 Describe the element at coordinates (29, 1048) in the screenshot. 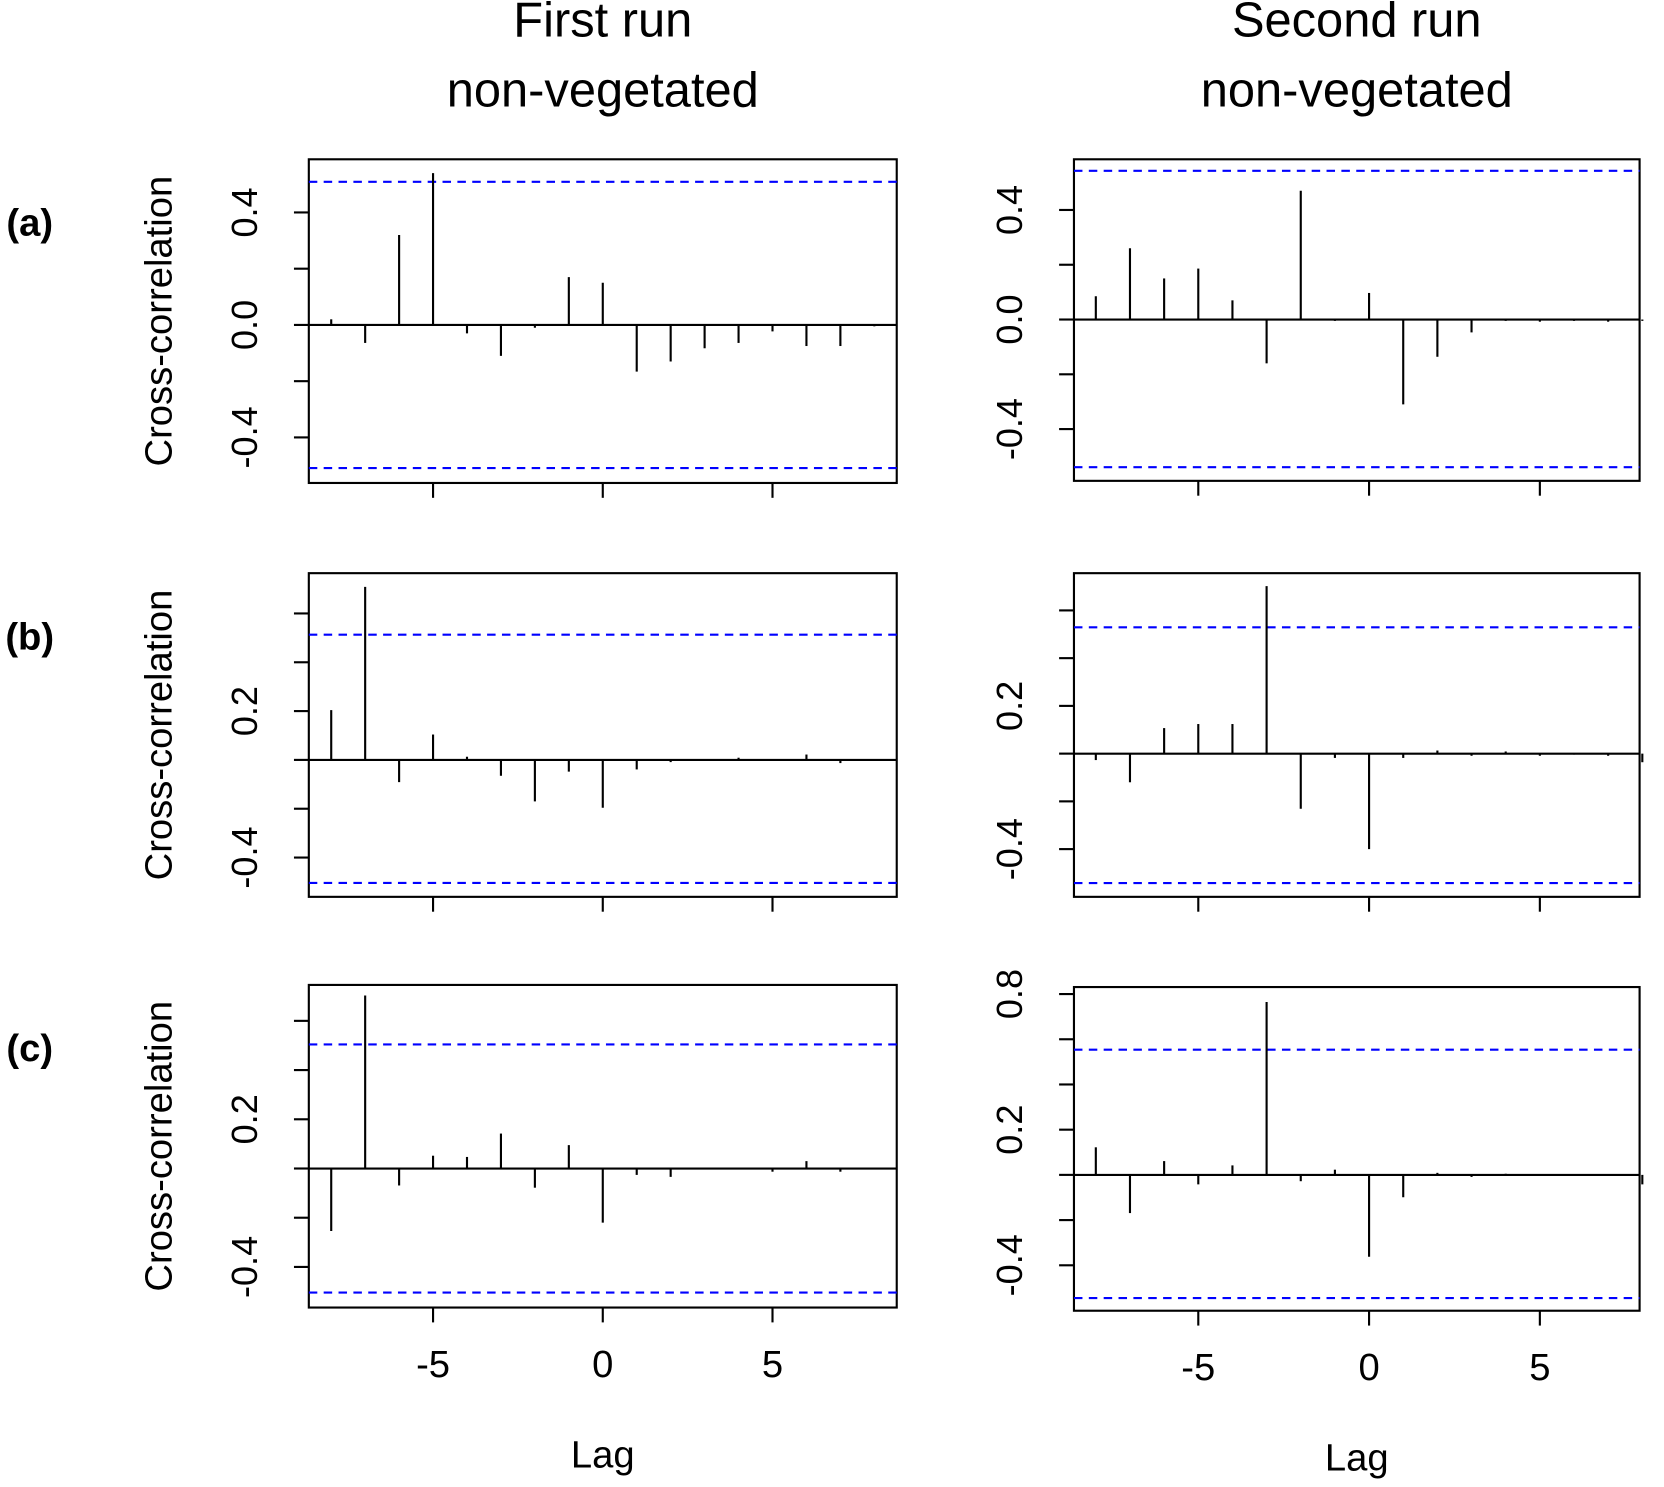

I see `panel-label: (c)` at that location.